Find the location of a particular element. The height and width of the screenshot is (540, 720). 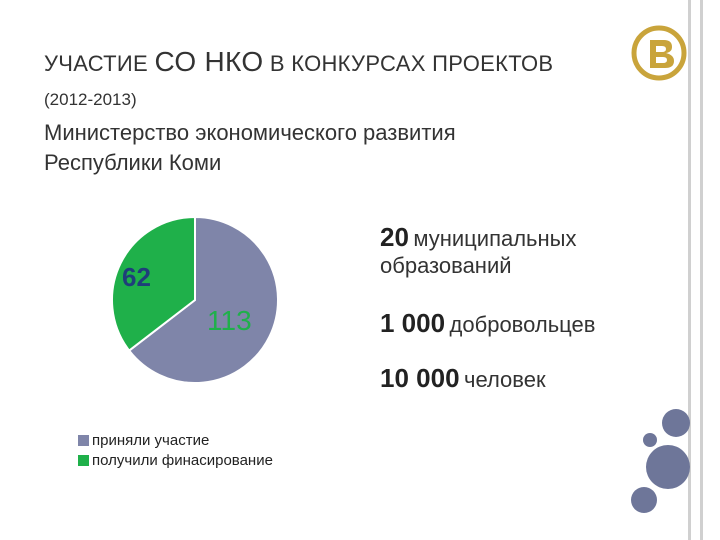

stat-volunteers: 1 000 добровольцев is located at coordinates (487, 323).